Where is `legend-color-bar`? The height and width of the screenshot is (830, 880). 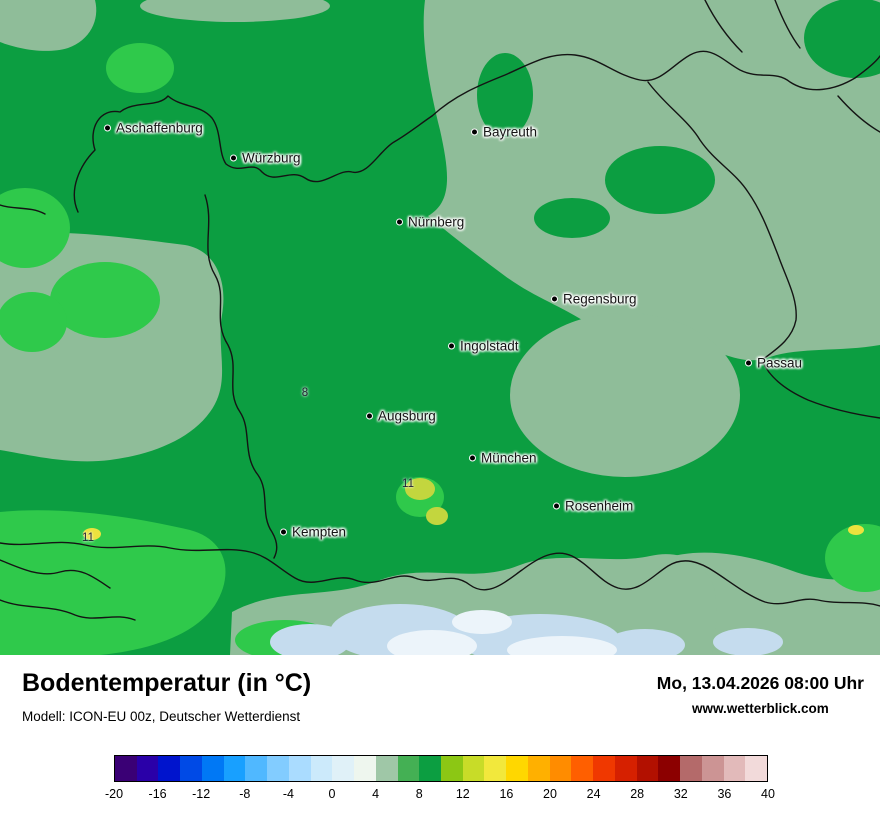
legend-color-bar is located at coordinates (441, 768).